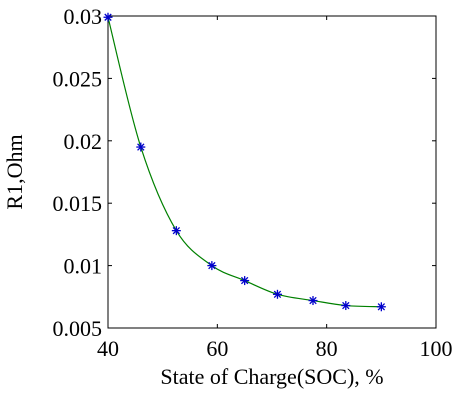 This screenshot has height=394, width=461. What do you see at coordinates (83, 266) in the screenshot?
I see `y-tick-label: 0.01` at bounding box center [83, 266].